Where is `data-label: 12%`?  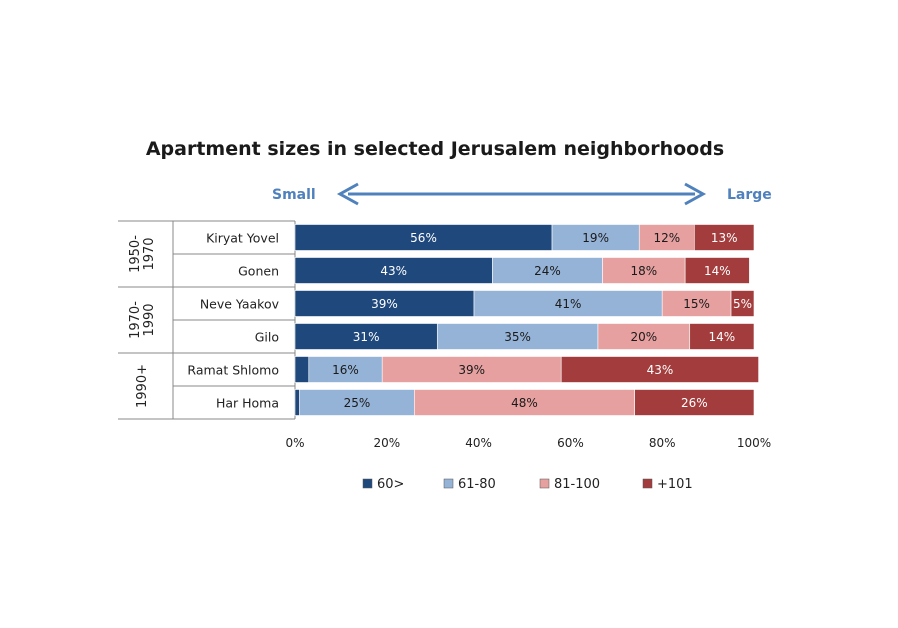 data-label: 12% is located at coordinates (666, 238).